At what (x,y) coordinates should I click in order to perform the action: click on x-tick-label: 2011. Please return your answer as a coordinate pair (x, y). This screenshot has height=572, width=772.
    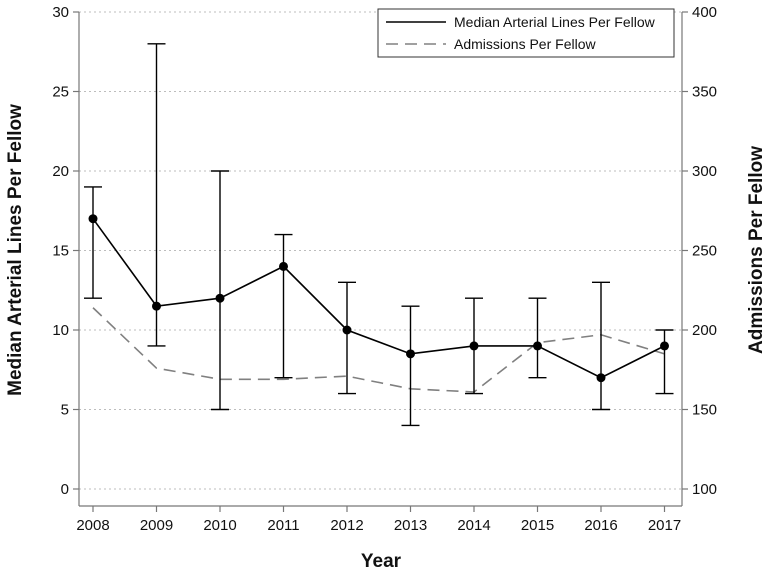
    Looking at the image, I should click on (283, 525).